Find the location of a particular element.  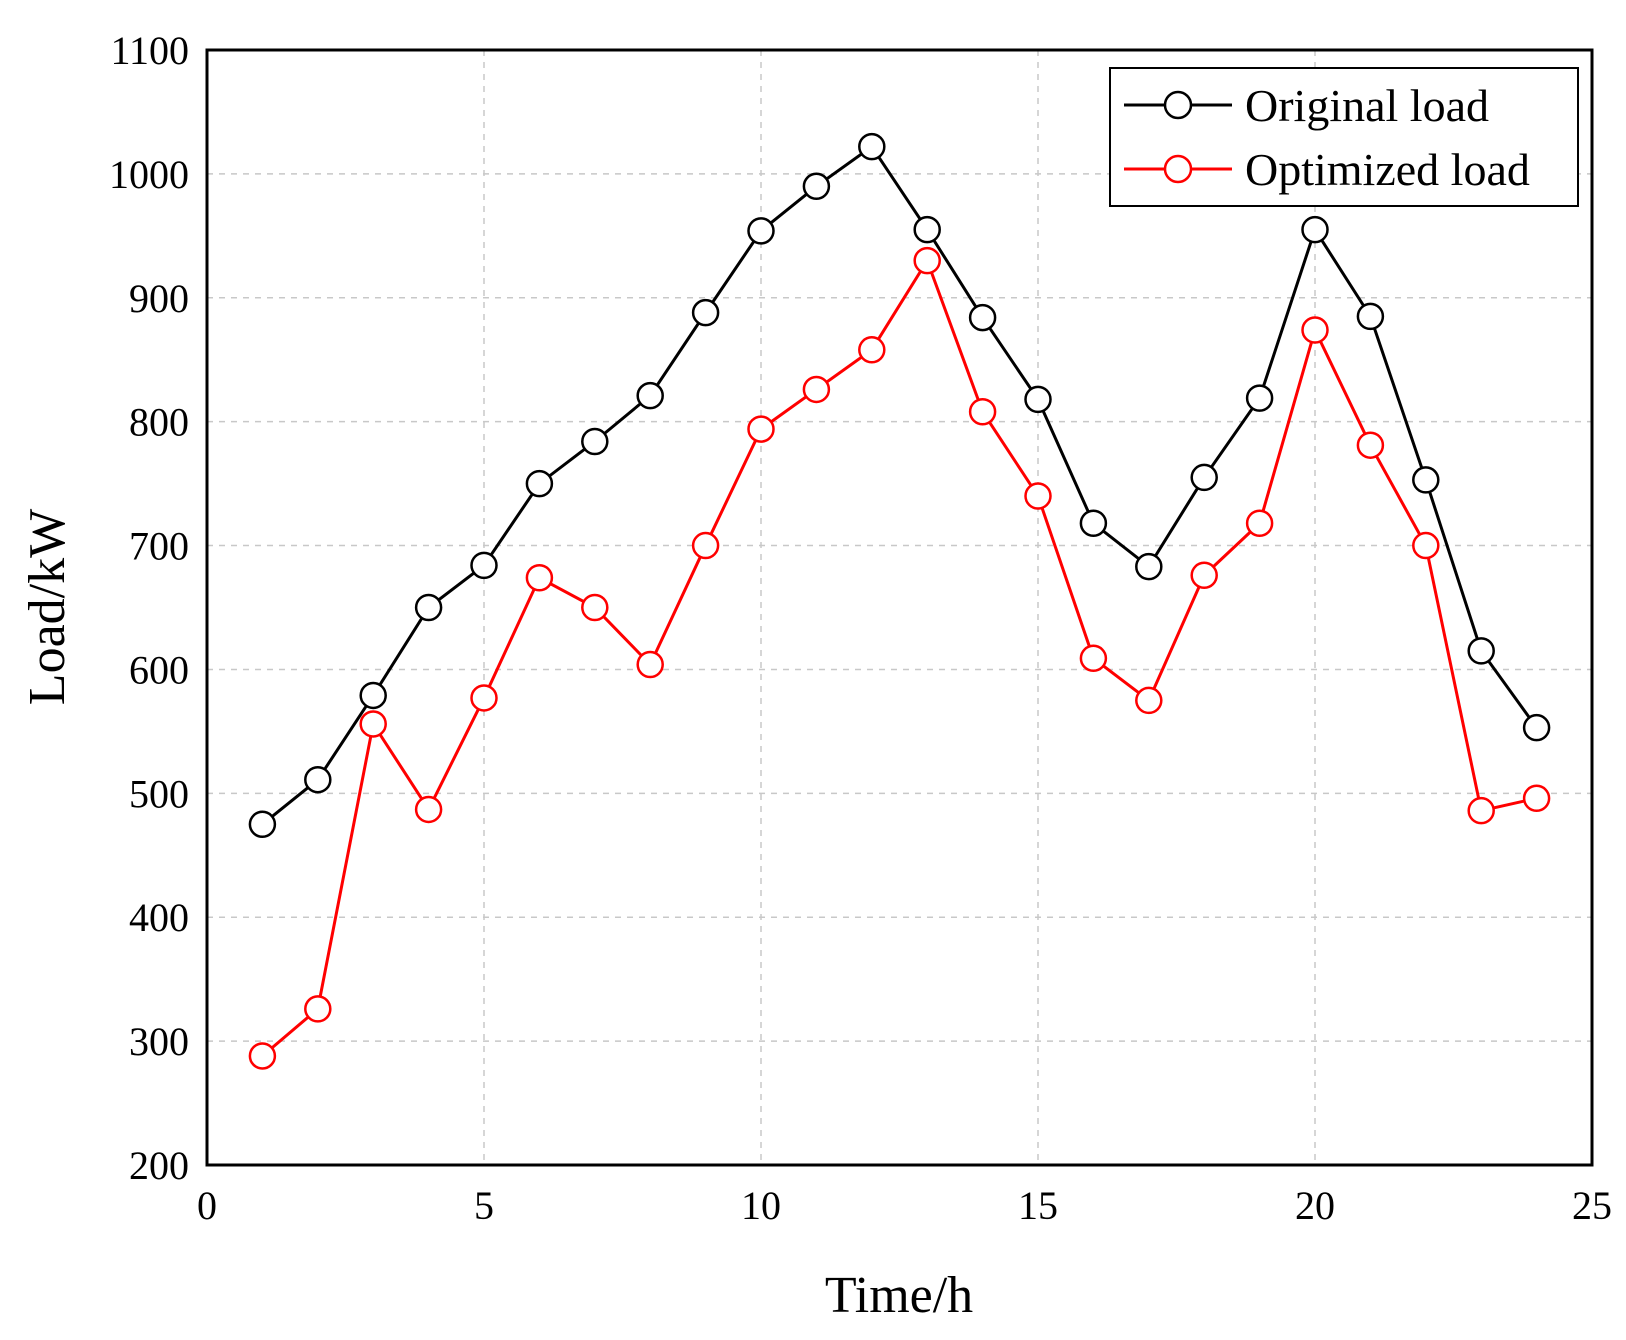

legend-box is located at coordinates (1344, 137).